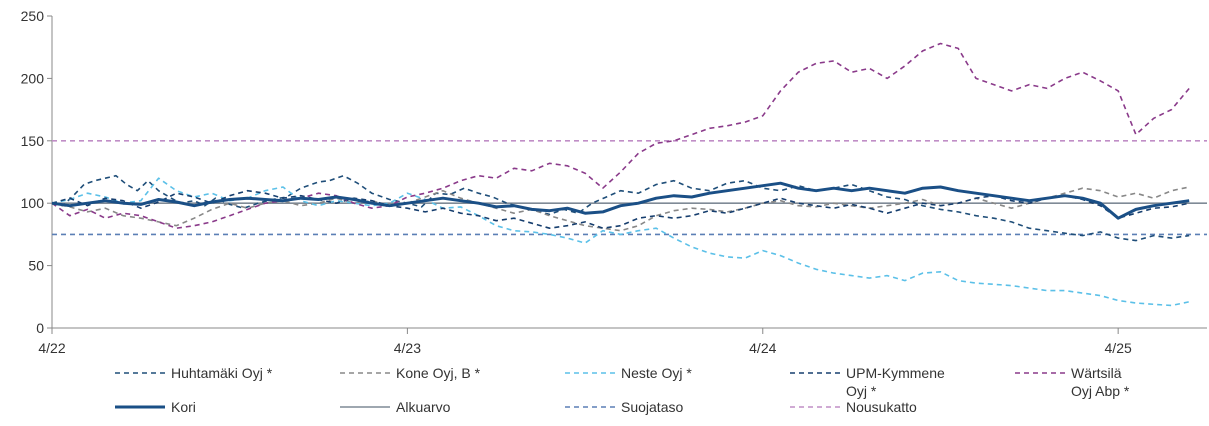 Image resolution: width=1209 pixels, height=426 pixels. Describe the element at coordinates (1118, 348) in the screenshot. I see `x-tick-label: 4/25` at that location.